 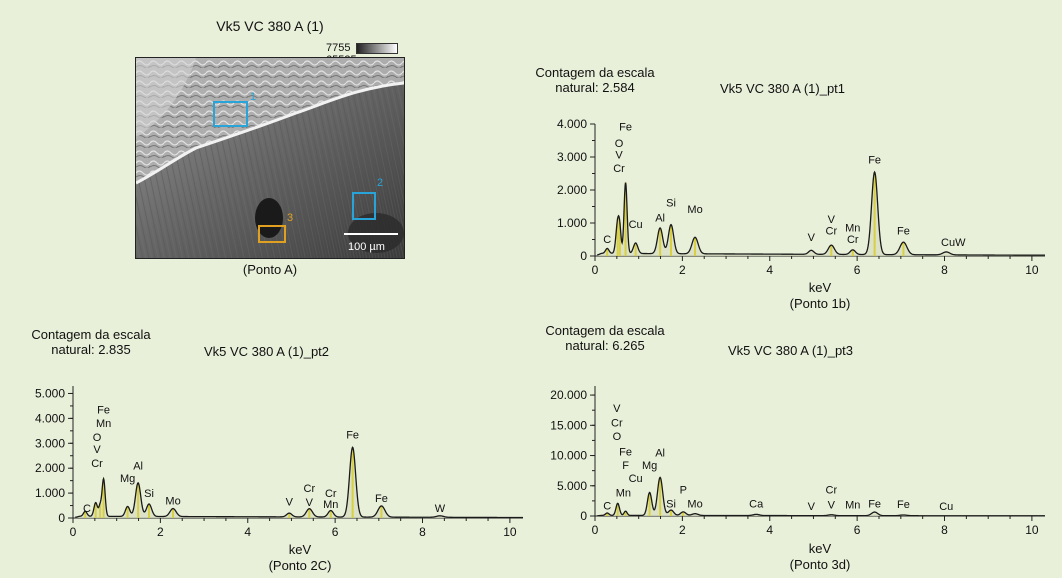 What do you see at coordinates (791, 350) in the screenshot?
I see `chart3-title: Vk5 VC 380 A (1)_pt3` at bounding box center [791, 350].